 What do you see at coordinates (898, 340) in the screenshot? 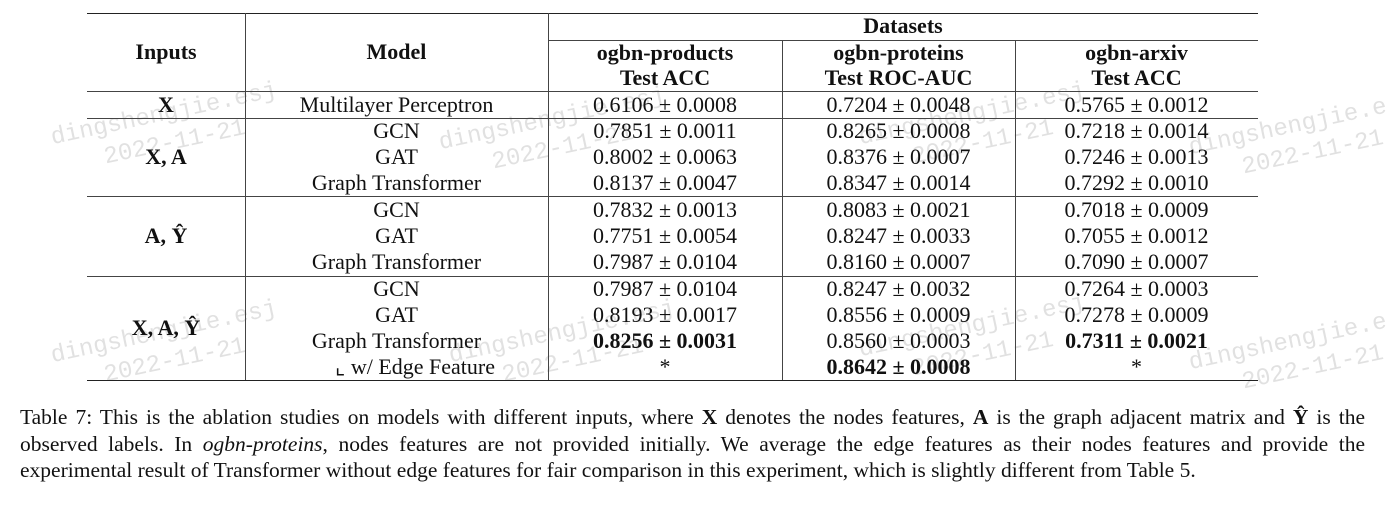
I see `result-value: 0.8560 ± 0.0003` at bounding box center [898, 340].